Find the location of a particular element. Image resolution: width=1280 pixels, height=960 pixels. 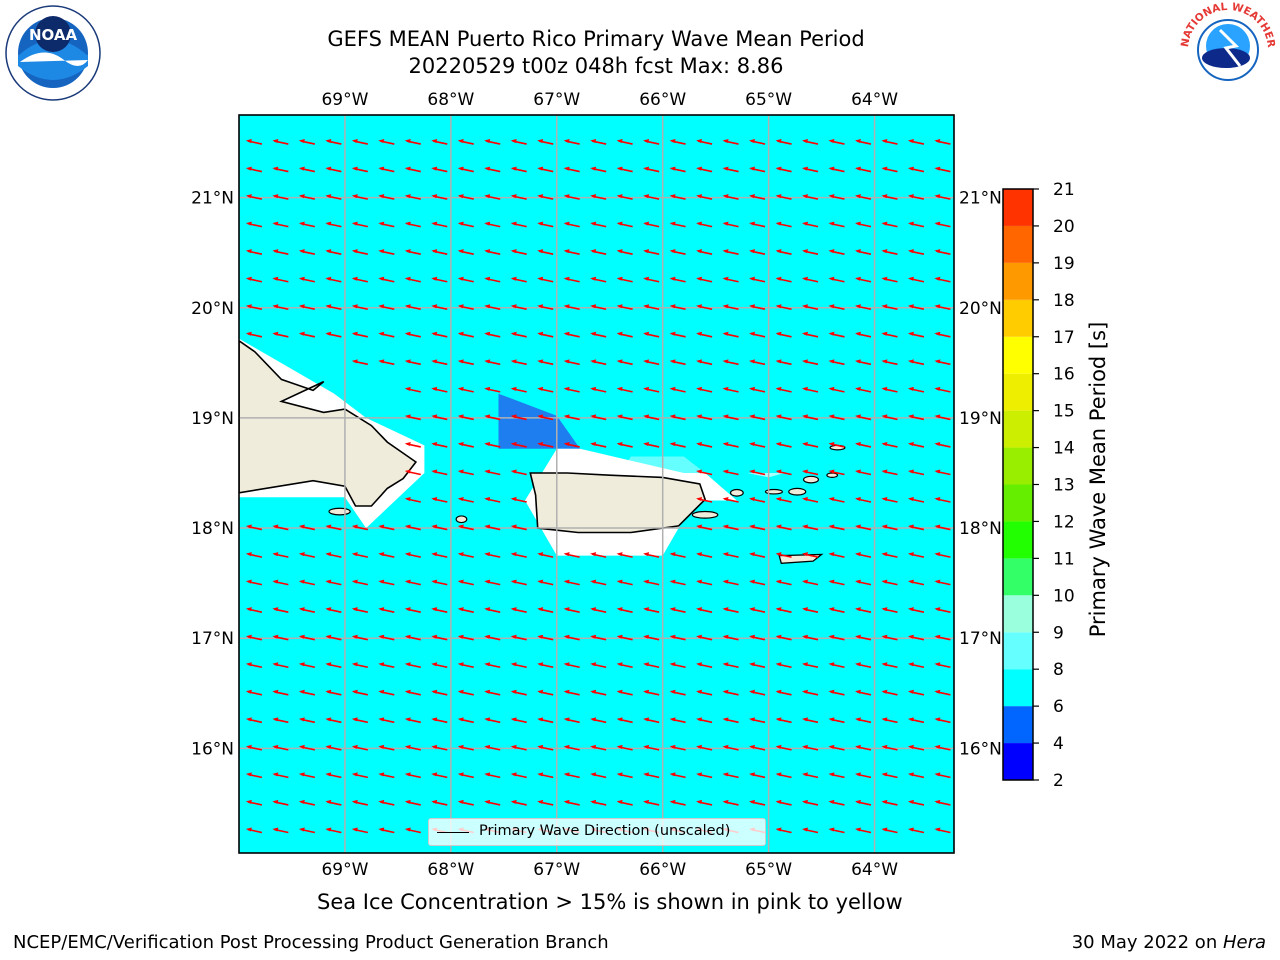

colorbar-tick-label: 6 is located at coordinates (1058, 707).